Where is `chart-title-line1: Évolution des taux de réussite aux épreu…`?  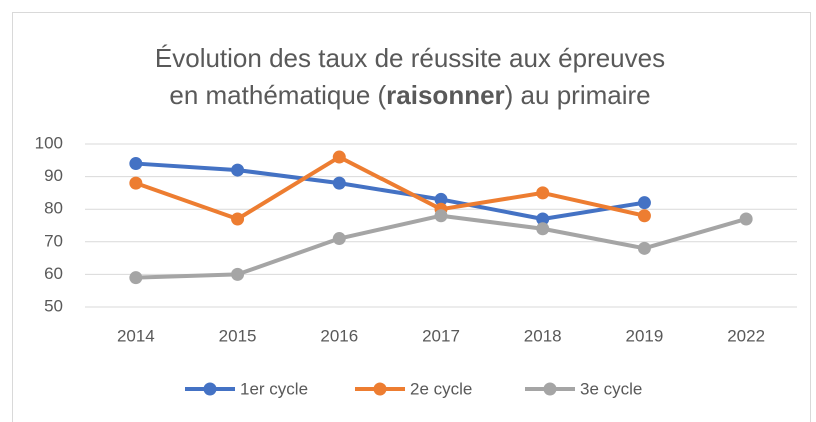
chart-title-line1: Évolution des taux de réussite aux épreu… is located at coordinates (410, 58).